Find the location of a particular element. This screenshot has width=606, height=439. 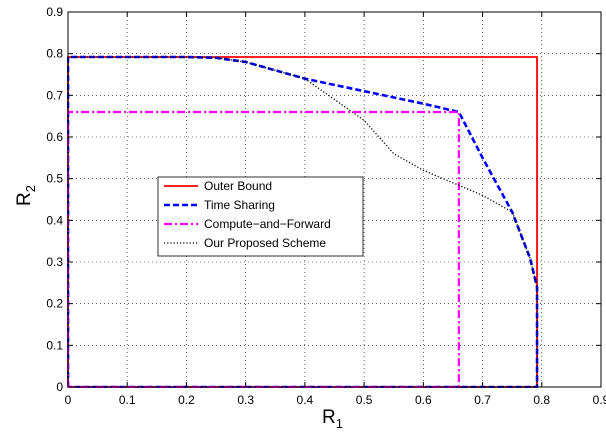

x-tick-label: 0.2 is located at coordinates (186, 400).